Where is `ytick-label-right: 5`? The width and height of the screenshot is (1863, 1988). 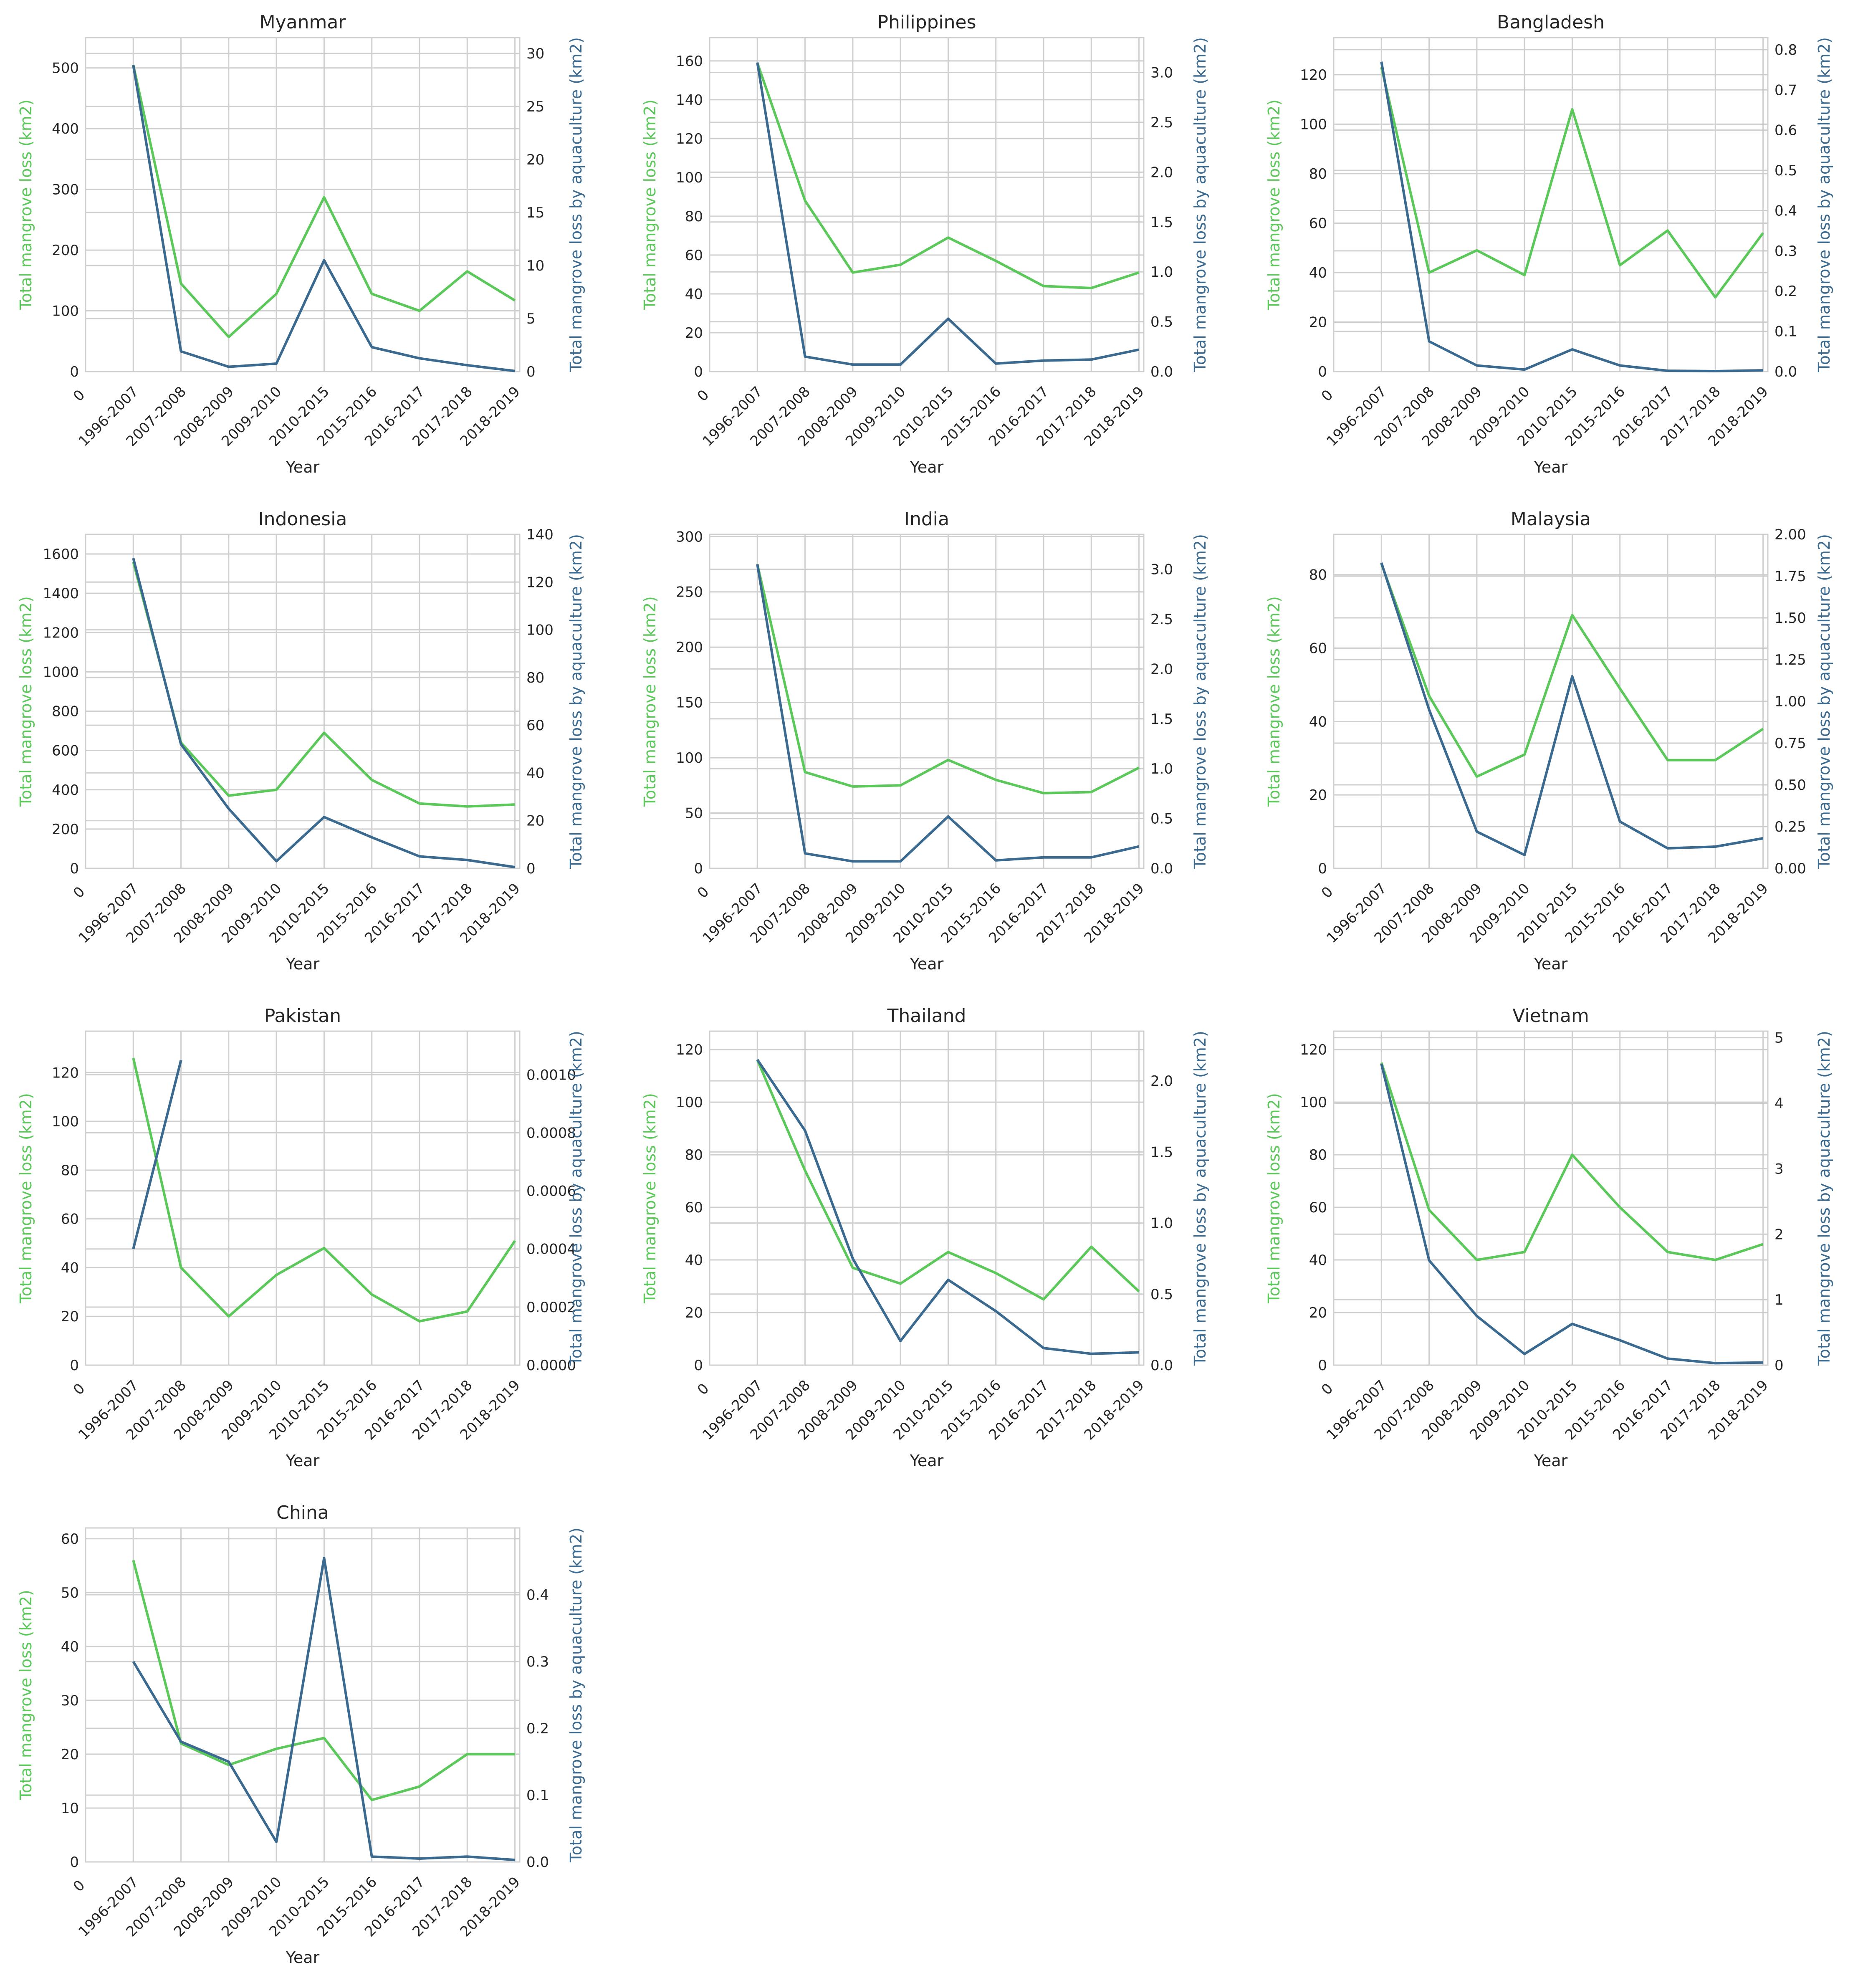
ytick-label-right: 5 is located at coordinates (1779, 1038).